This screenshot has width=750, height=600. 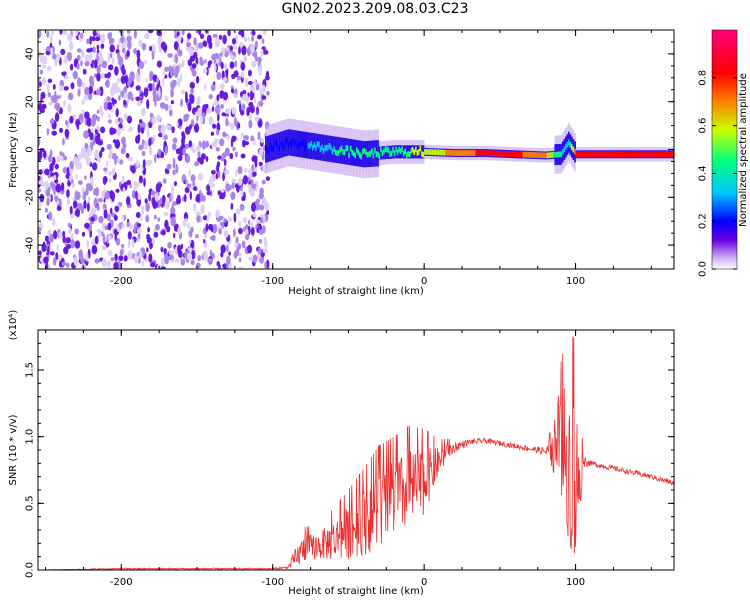 I want to click on y-tick-label: 0.0, so click(x=30, y=570).